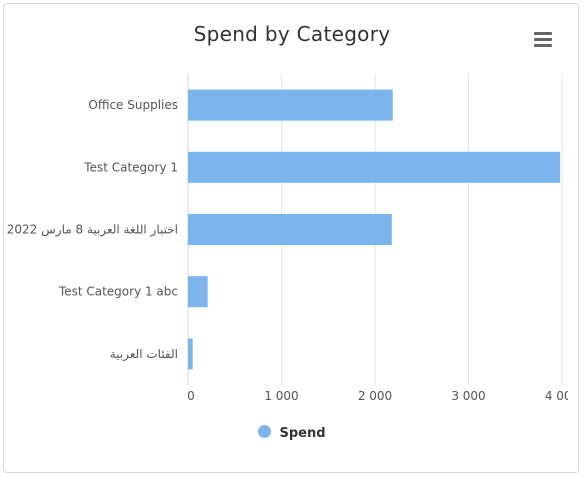 The height and width of the screenshot is (478, 584). Describe the element at coordinates (144, 354) in the screenshot. I see `category-label-4: الفئات العربية` at that location.